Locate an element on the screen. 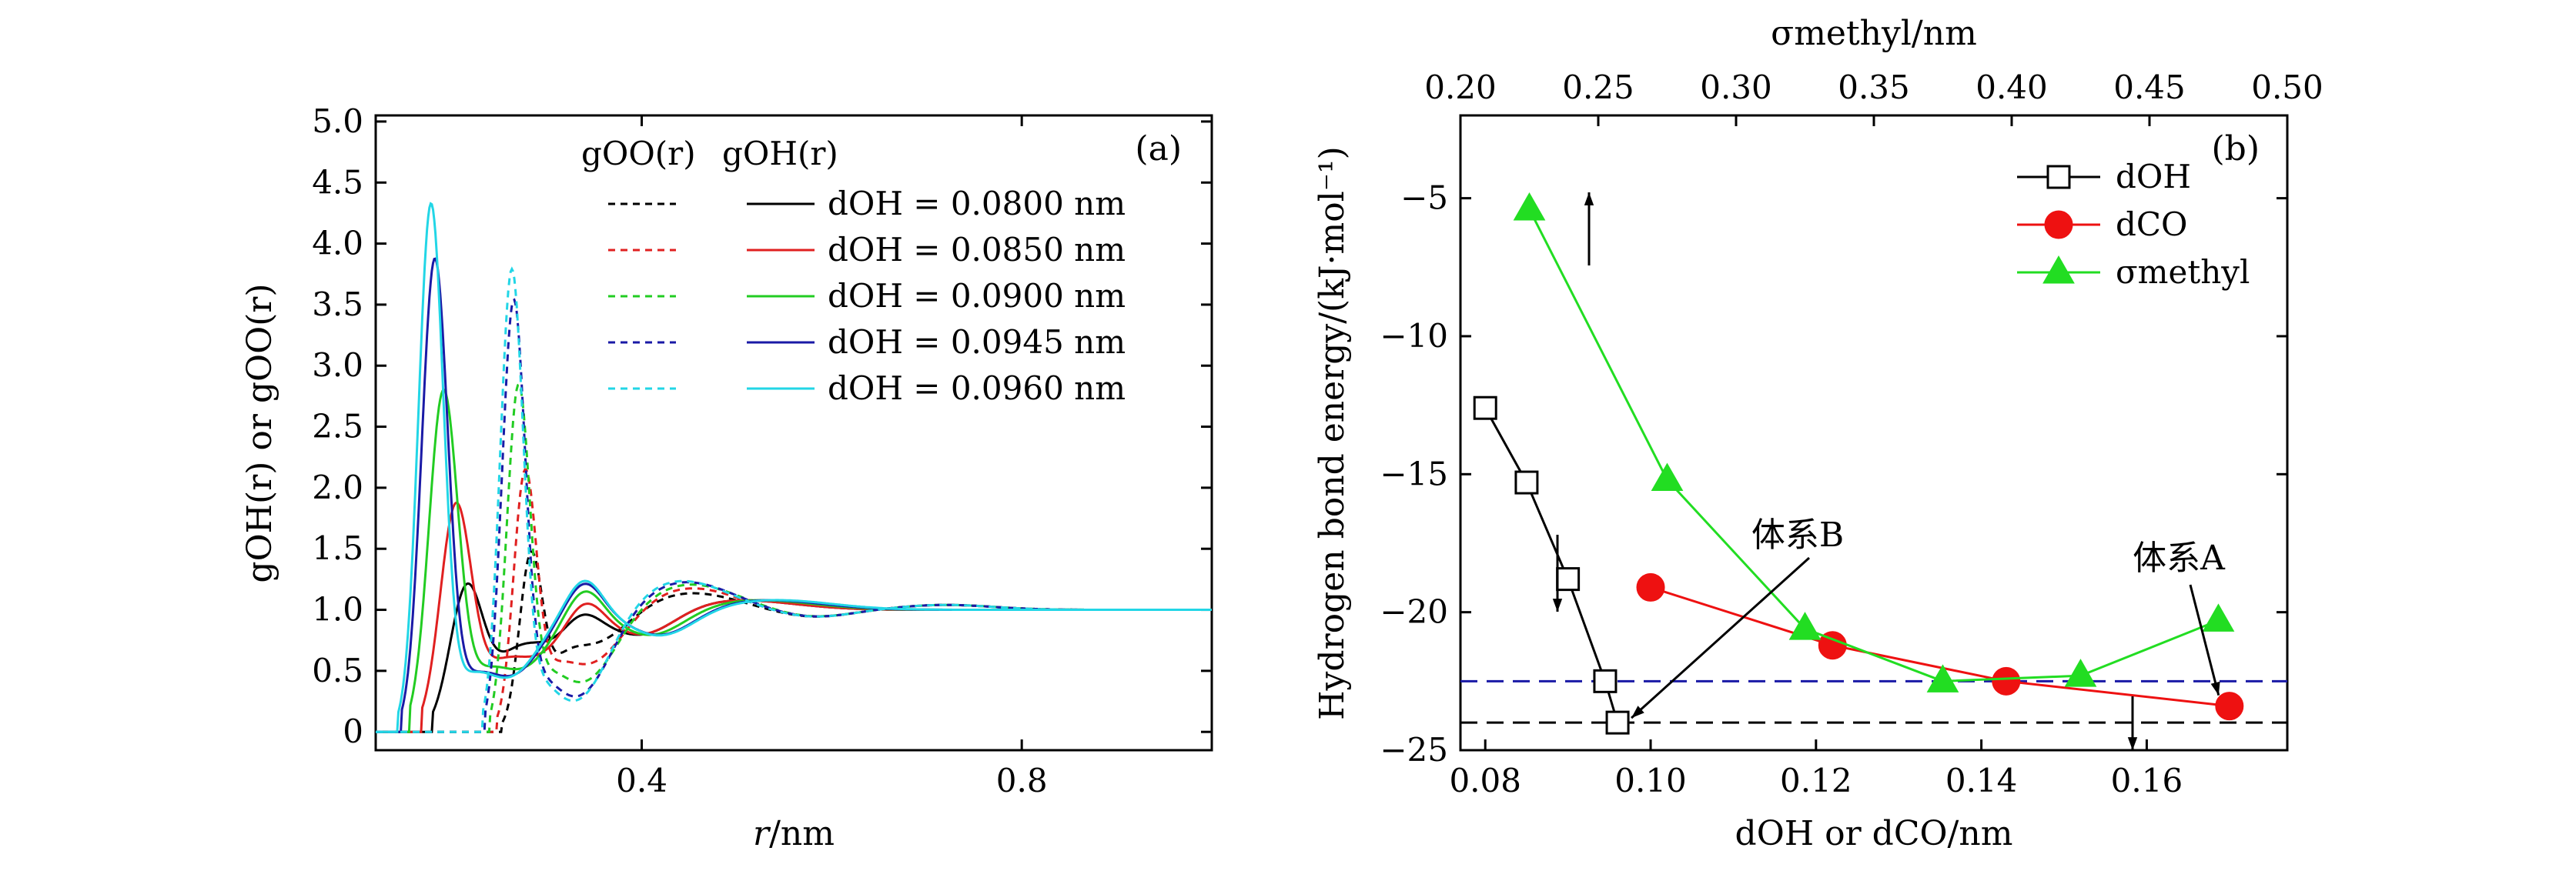 The width and height of the screenshot is (2576, 871). axis-arrow-bottom-head is located at coordinates (2132, 743).